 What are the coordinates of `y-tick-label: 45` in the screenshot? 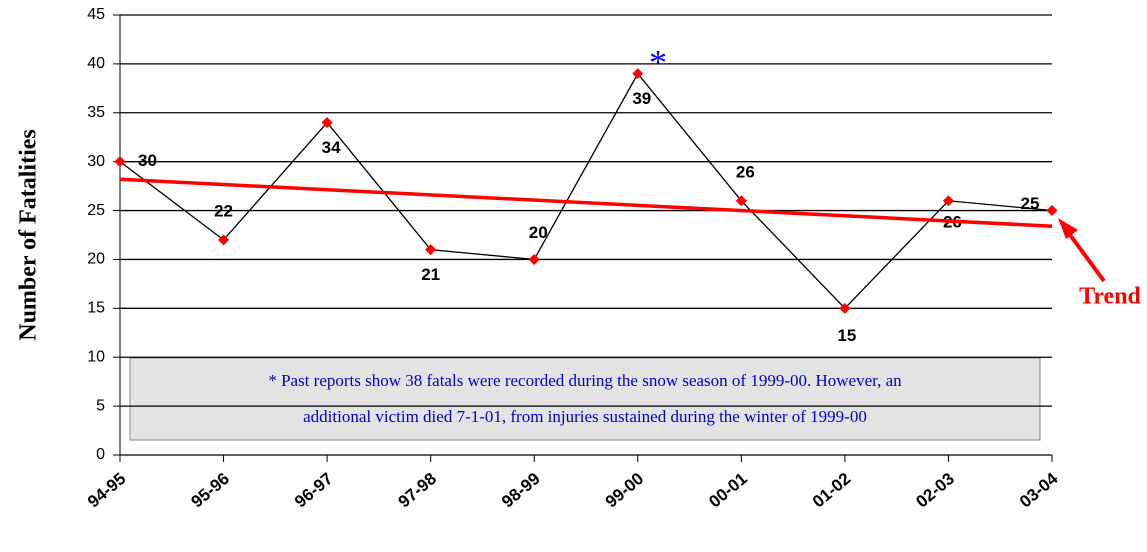 It's located at (96, 14).